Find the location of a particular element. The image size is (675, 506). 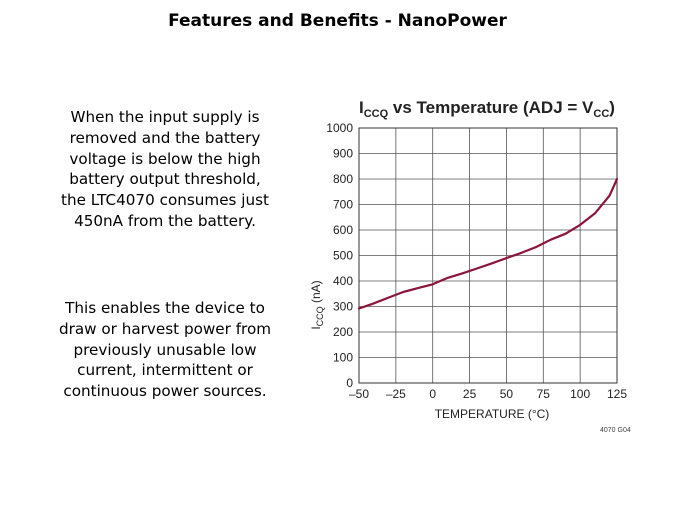

y-tick-label: 800 is located at coordinates (343, 179).